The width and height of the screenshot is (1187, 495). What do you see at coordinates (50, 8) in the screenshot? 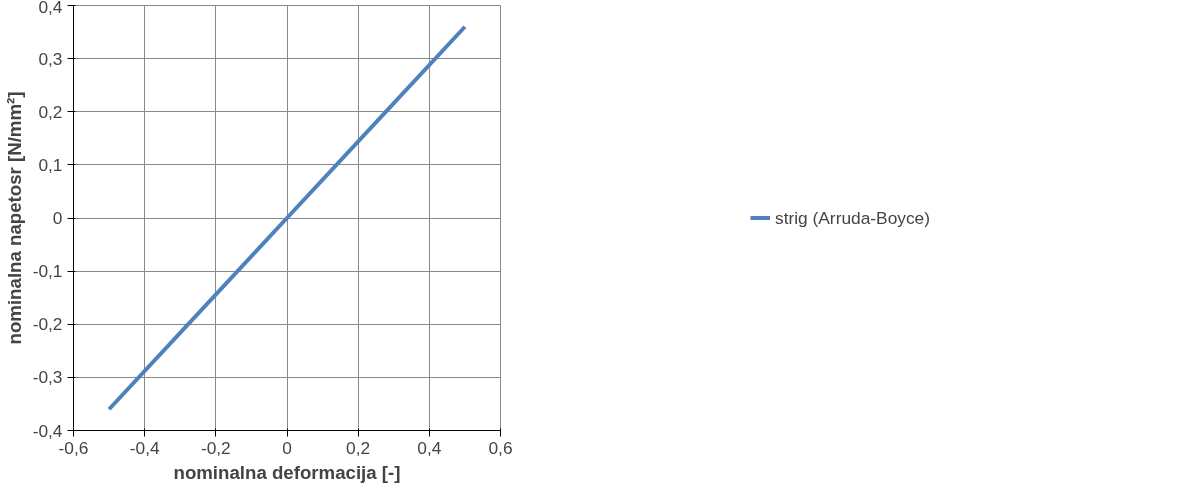
I see `y-tick-label: 0,4` at bounding box center [50, 8].